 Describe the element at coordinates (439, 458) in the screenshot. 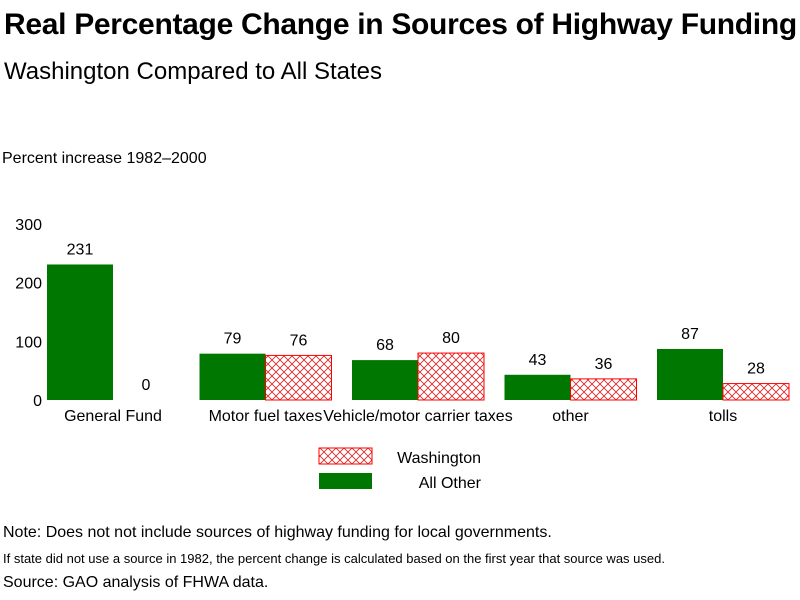

I see `legend-label: Washington` at that location.